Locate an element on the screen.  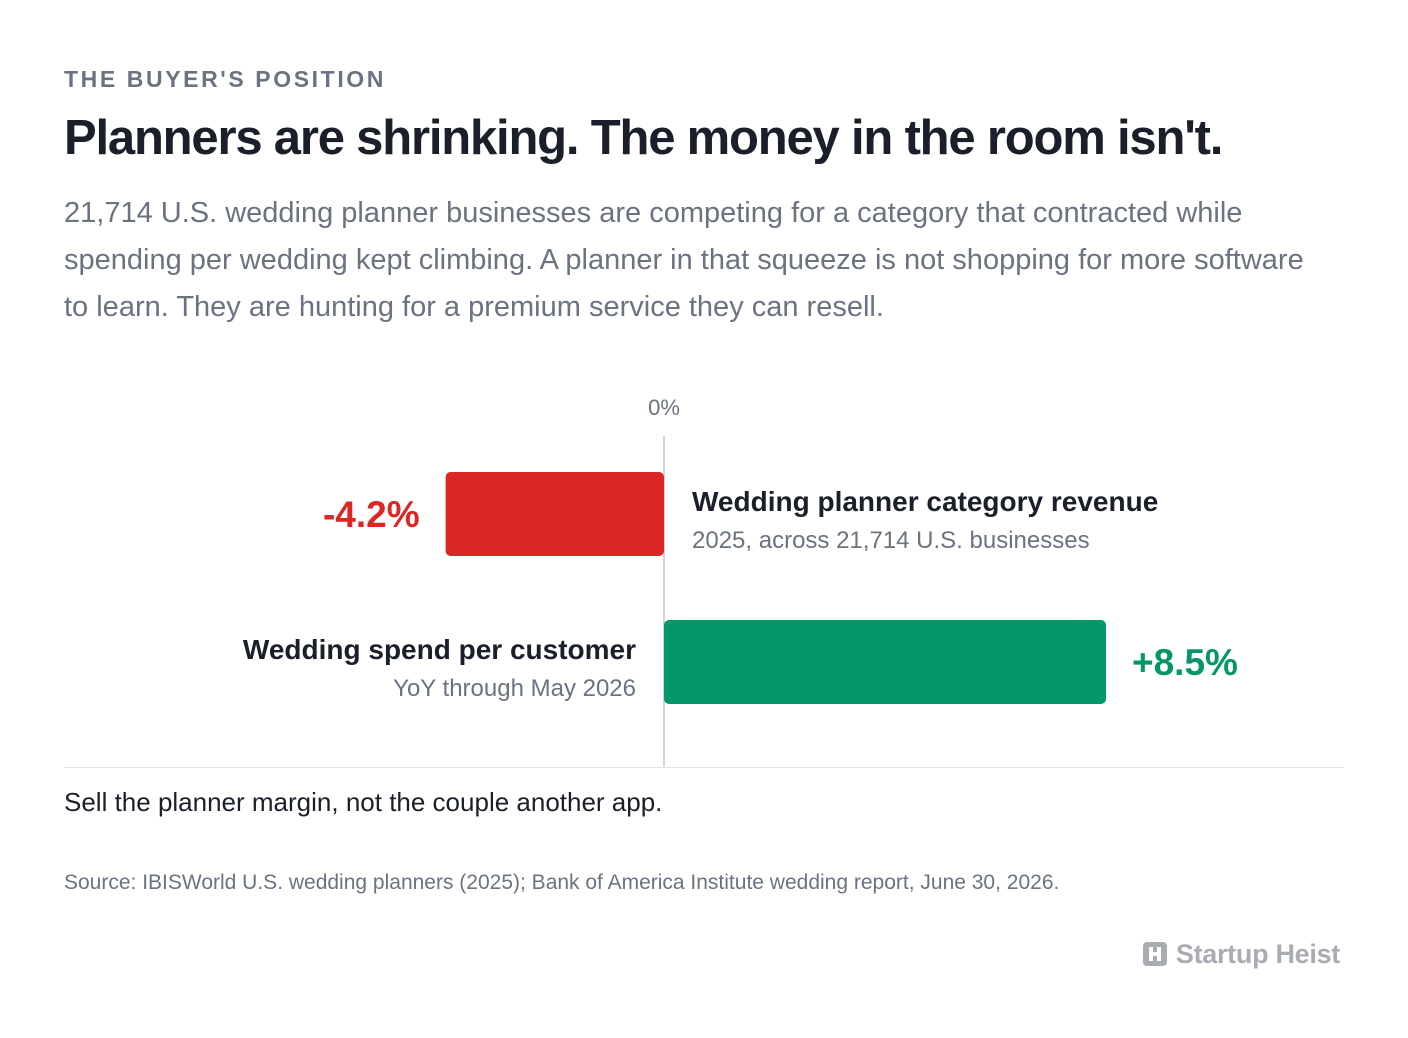
eyebrow: THE BUYER'S POSITION is located at coordinates (225, 79).